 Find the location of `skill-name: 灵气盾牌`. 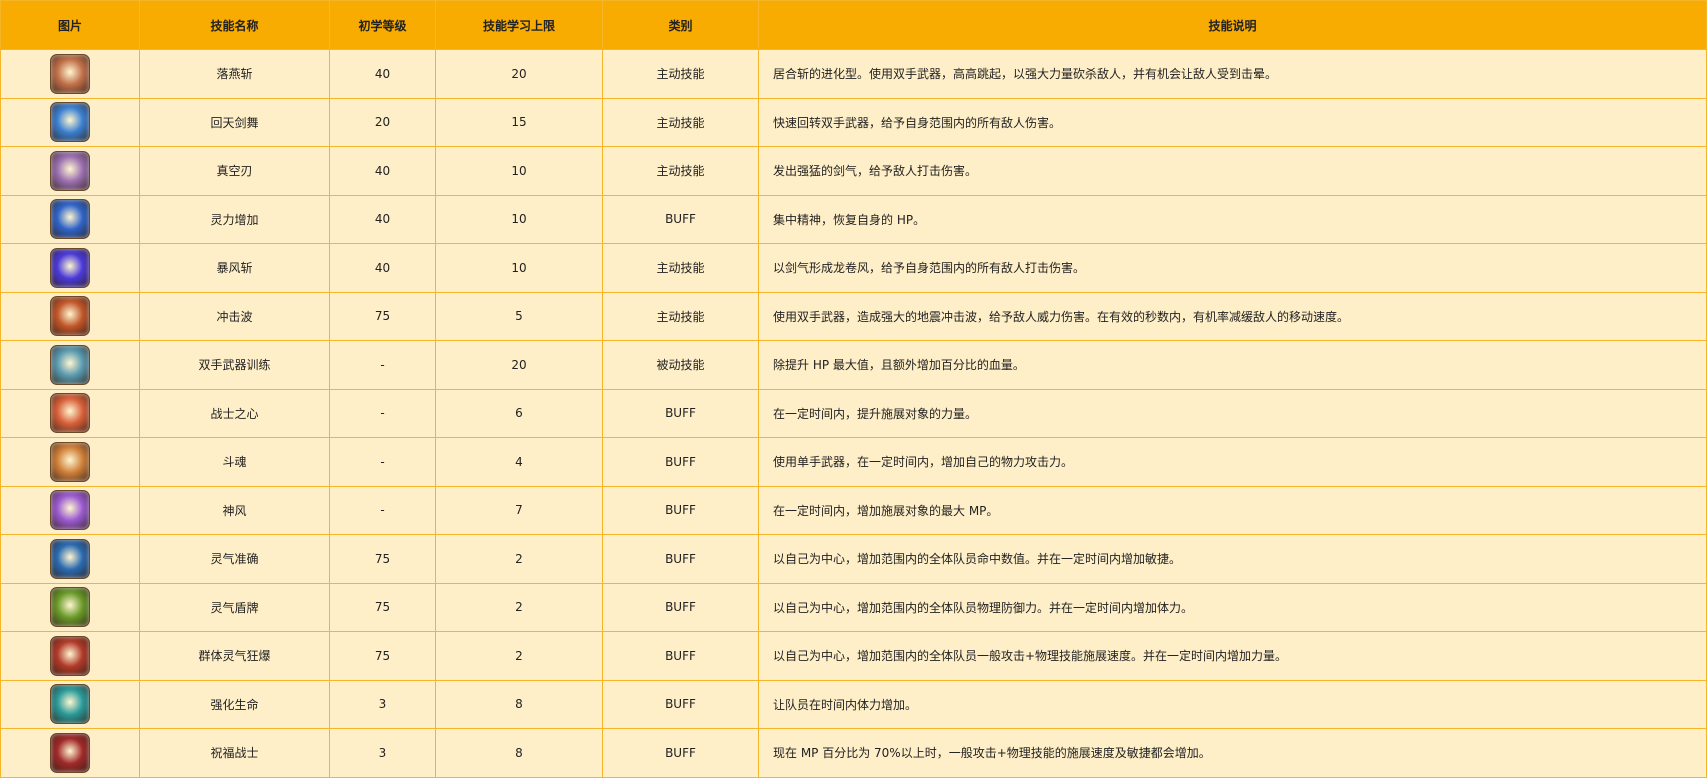

skill-name: 灵气盾牌 is located at coordinates (234, 607).